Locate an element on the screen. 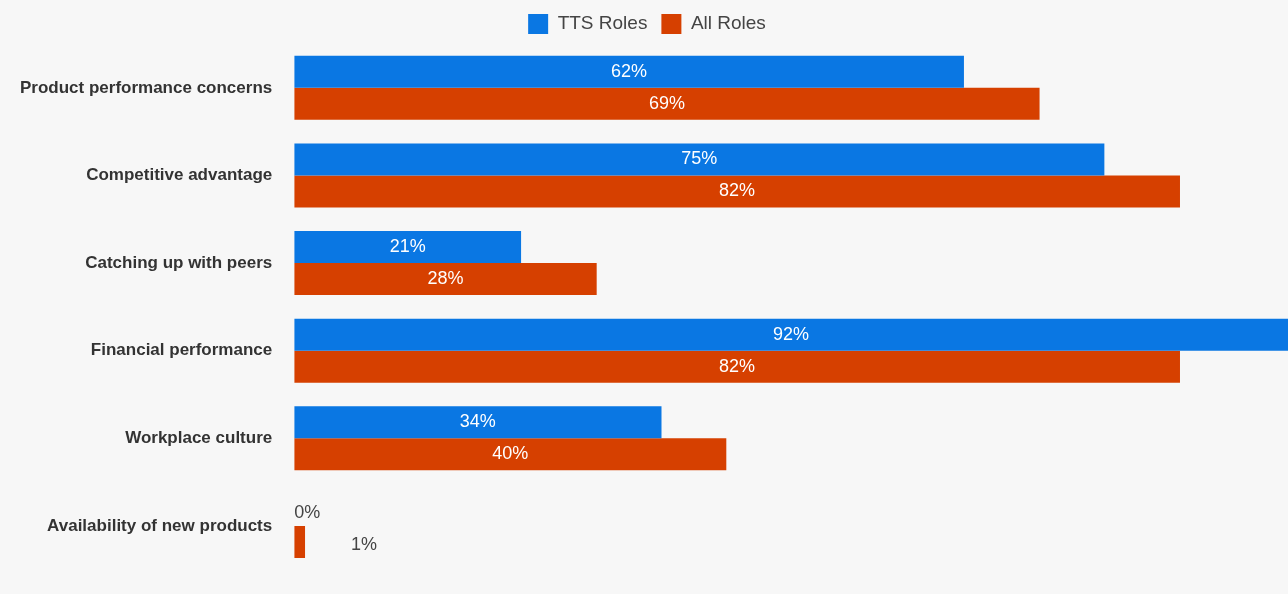  data-label: 21% is located at coordinates (407, 246).